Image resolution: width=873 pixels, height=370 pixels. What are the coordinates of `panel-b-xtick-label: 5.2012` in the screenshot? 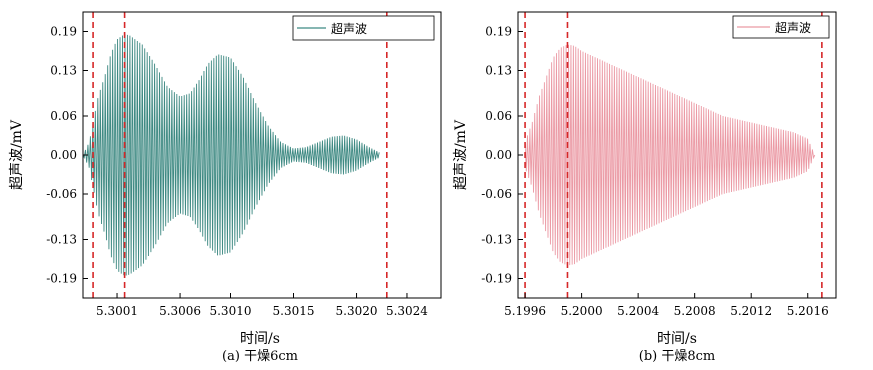 It's located at (751, 311).